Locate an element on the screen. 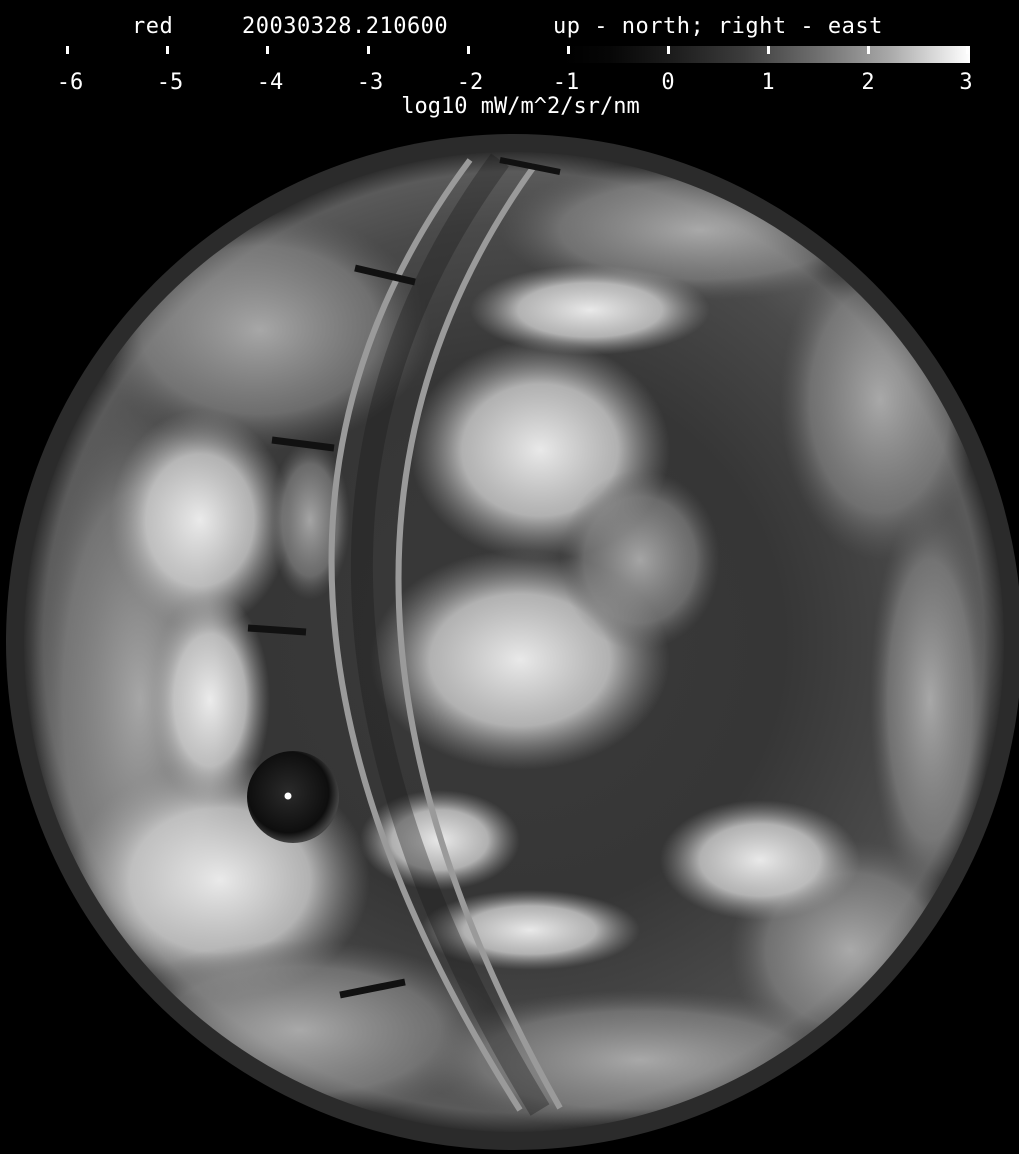 The height and width of the screenshot is (1154, 1019). sun-occulter-ball is located at coordinates (293, 797).